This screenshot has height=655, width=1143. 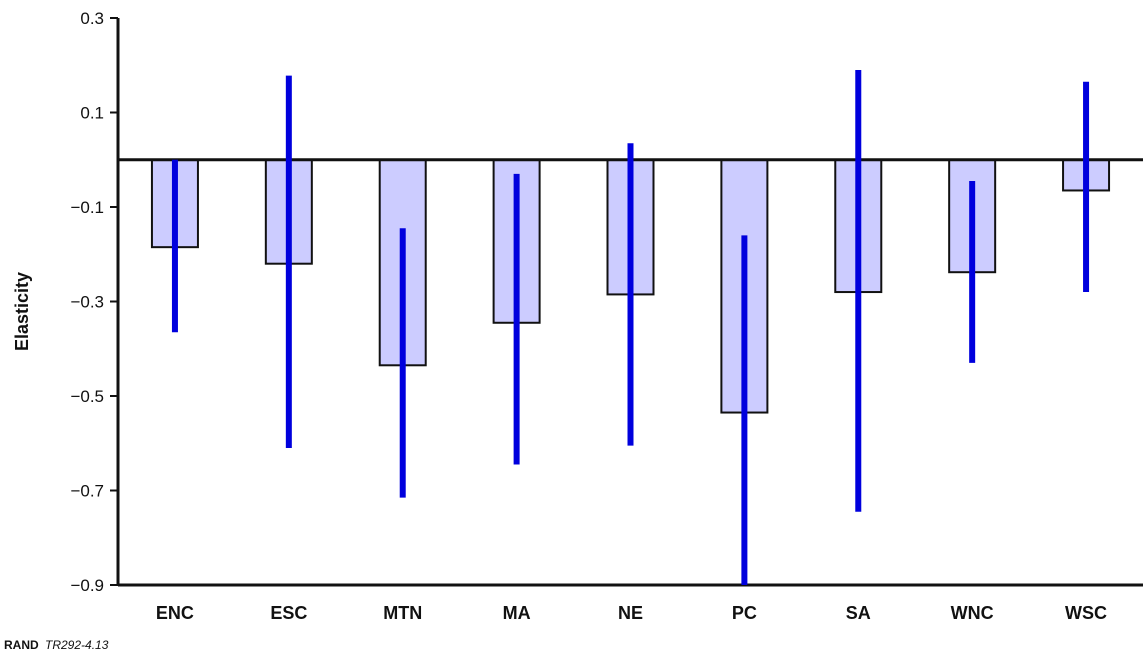 I want to click on y-tick-label: −0.7, so click(x=87, y=491).